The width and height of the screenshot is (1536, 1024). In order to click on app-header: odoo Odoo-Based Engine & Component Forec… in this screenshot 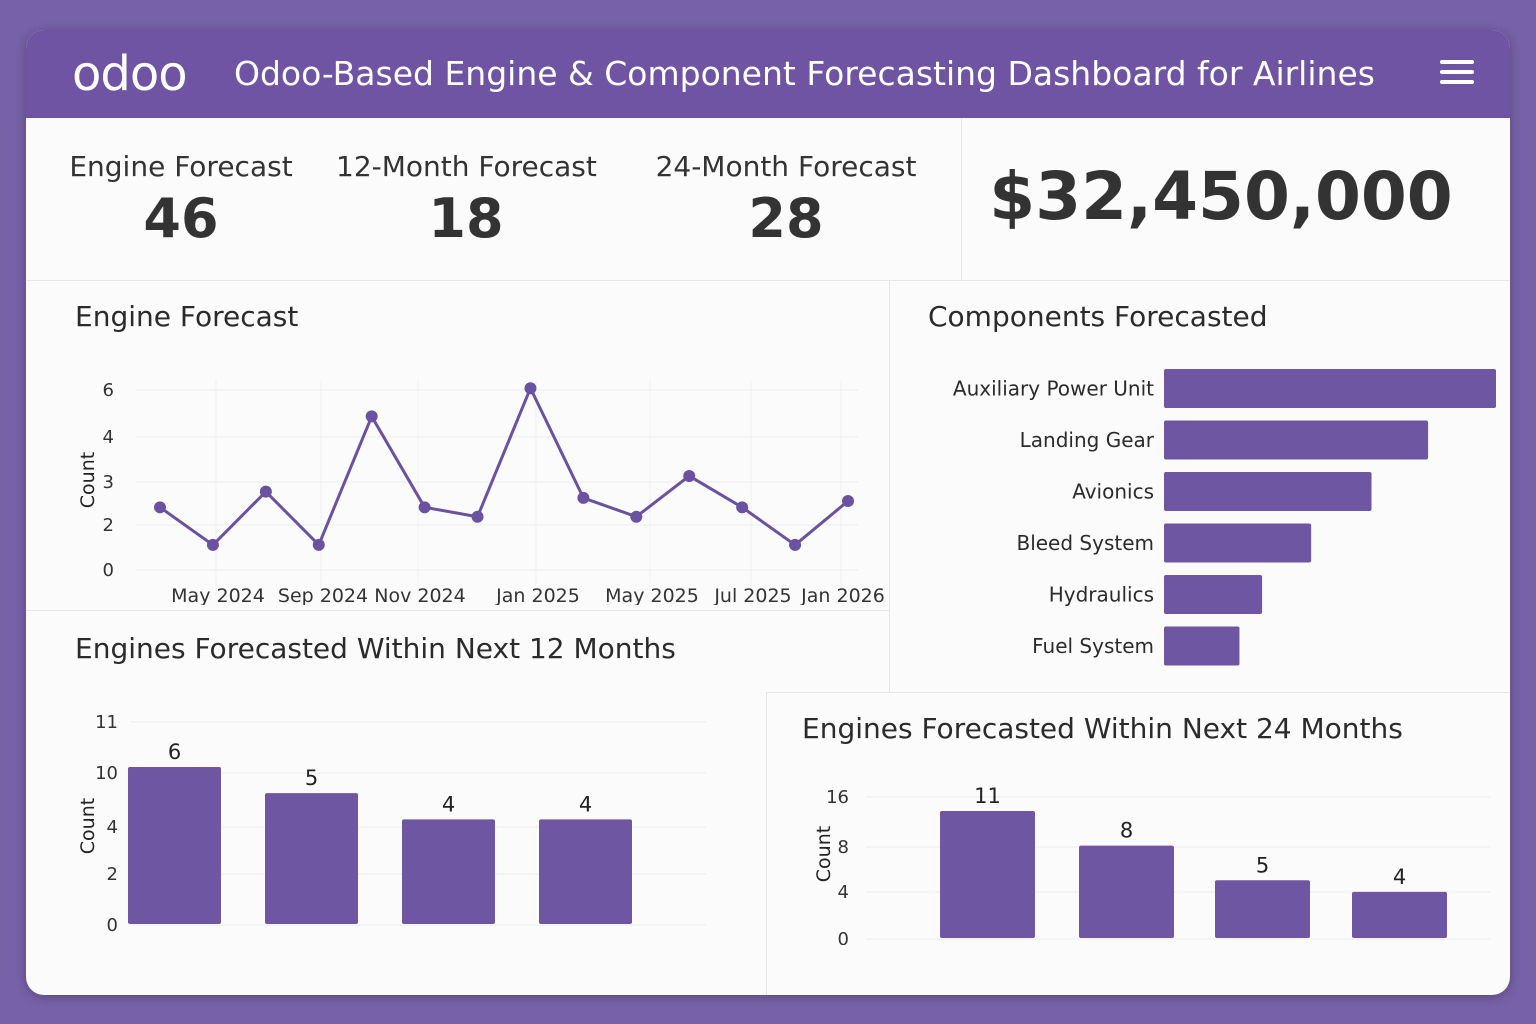, I will do `click(768, 74)`.